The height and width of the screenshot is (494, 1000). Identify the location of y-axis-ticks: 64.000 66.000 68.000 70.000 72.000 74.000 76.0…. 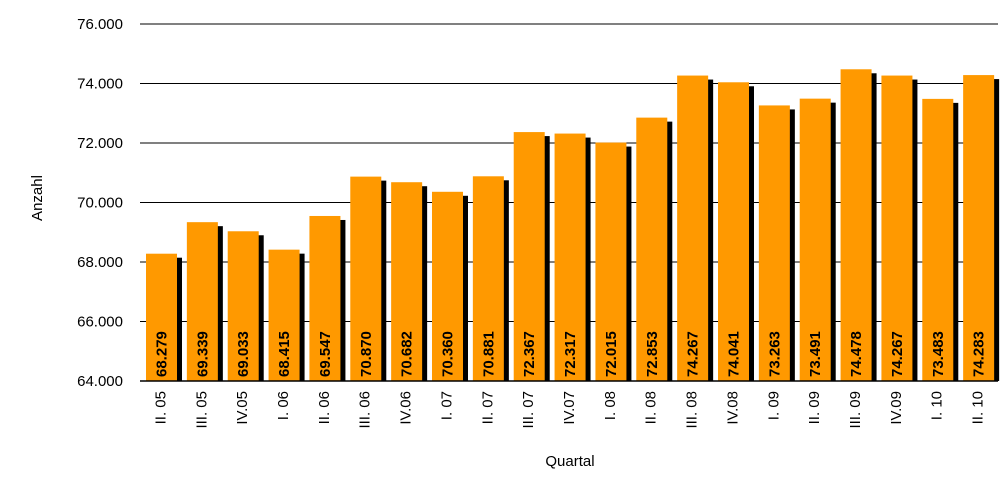
(100, 203).